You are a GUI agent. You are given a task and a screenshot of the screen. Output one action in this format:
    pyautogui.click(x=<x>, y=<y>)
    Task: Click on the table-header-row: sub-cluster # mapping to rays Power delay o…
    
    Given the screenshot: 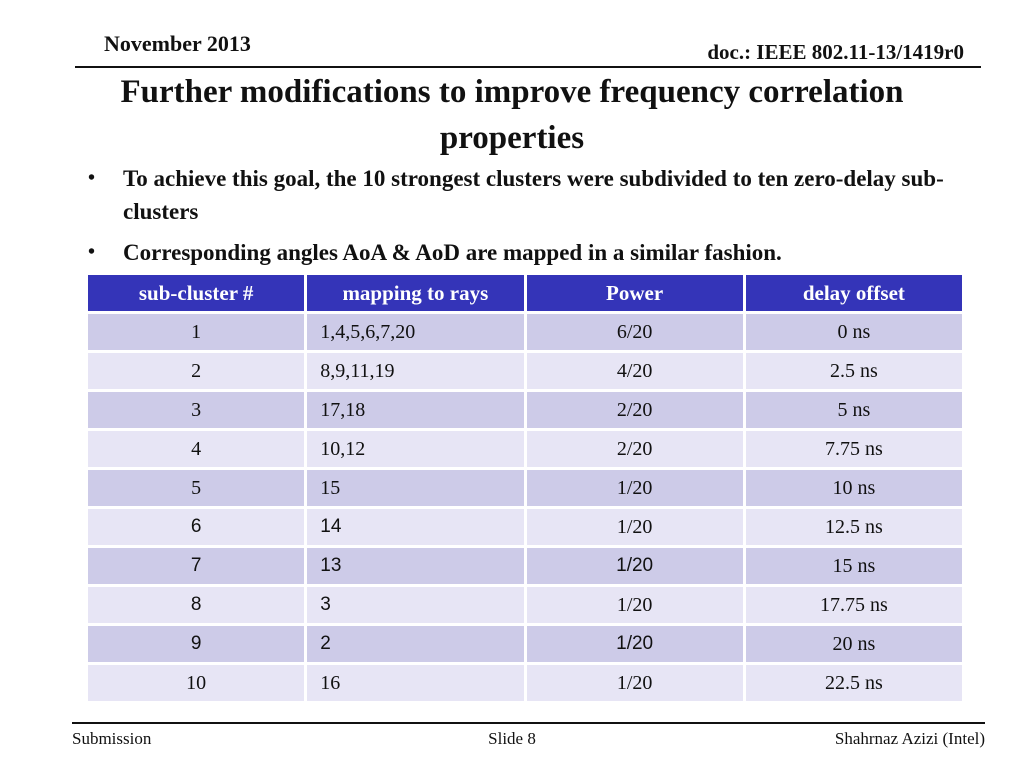 What is the action you would take?
    pyautogui.click(x=525, y=293)
    